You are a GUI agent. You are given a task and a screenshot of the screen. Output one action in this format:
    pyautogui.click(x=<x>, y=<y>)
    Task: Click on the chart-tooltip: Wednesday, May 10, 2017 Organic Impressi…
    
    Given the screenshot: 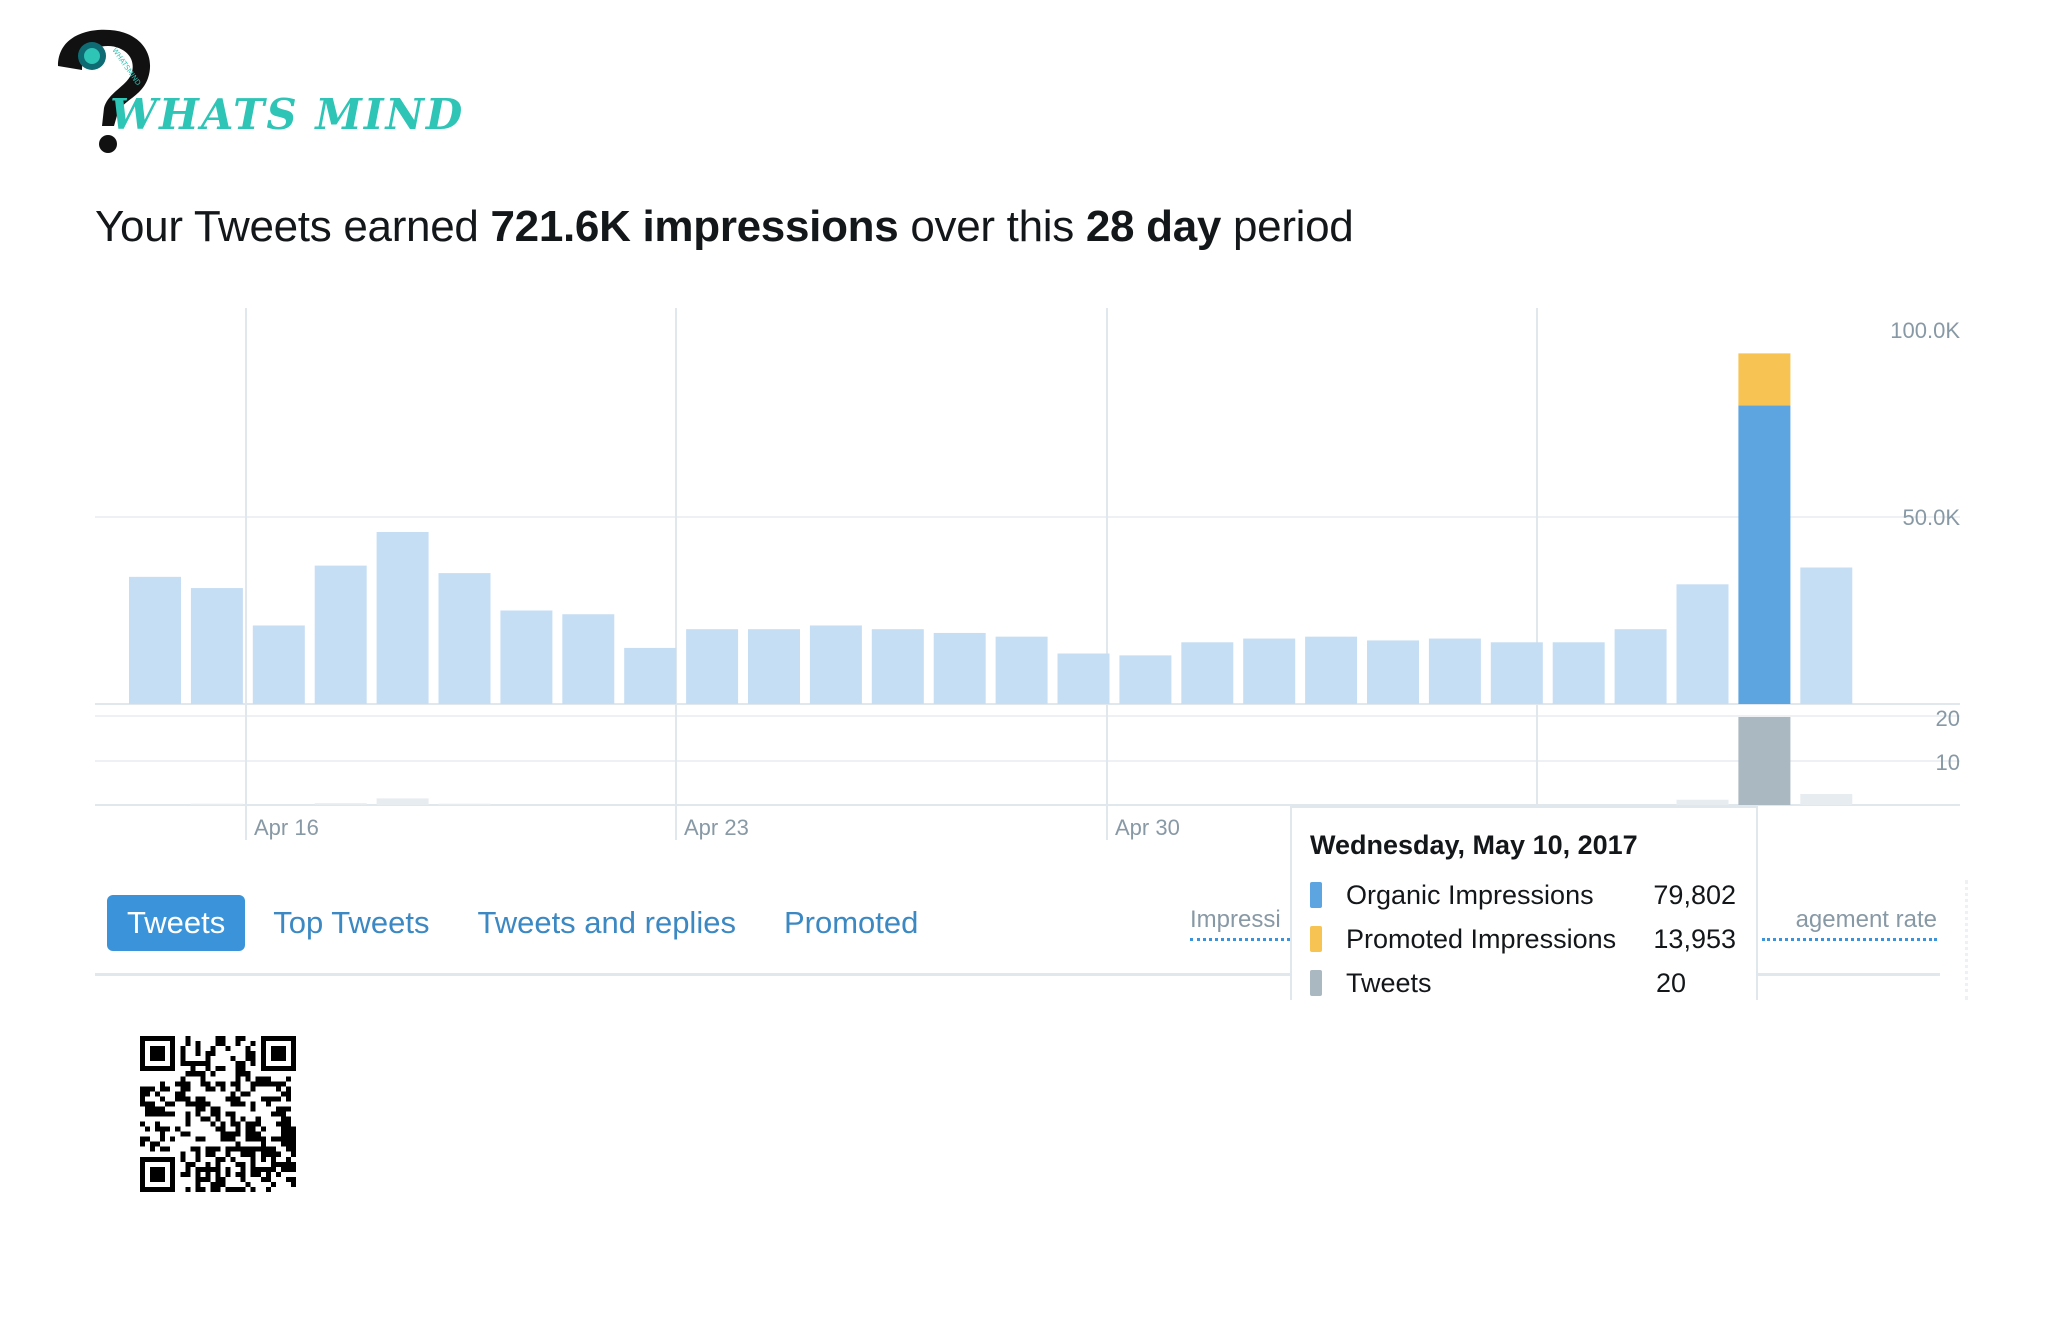 What is the action you would take?
    pyautogui.click(x=1524, y=903)
    